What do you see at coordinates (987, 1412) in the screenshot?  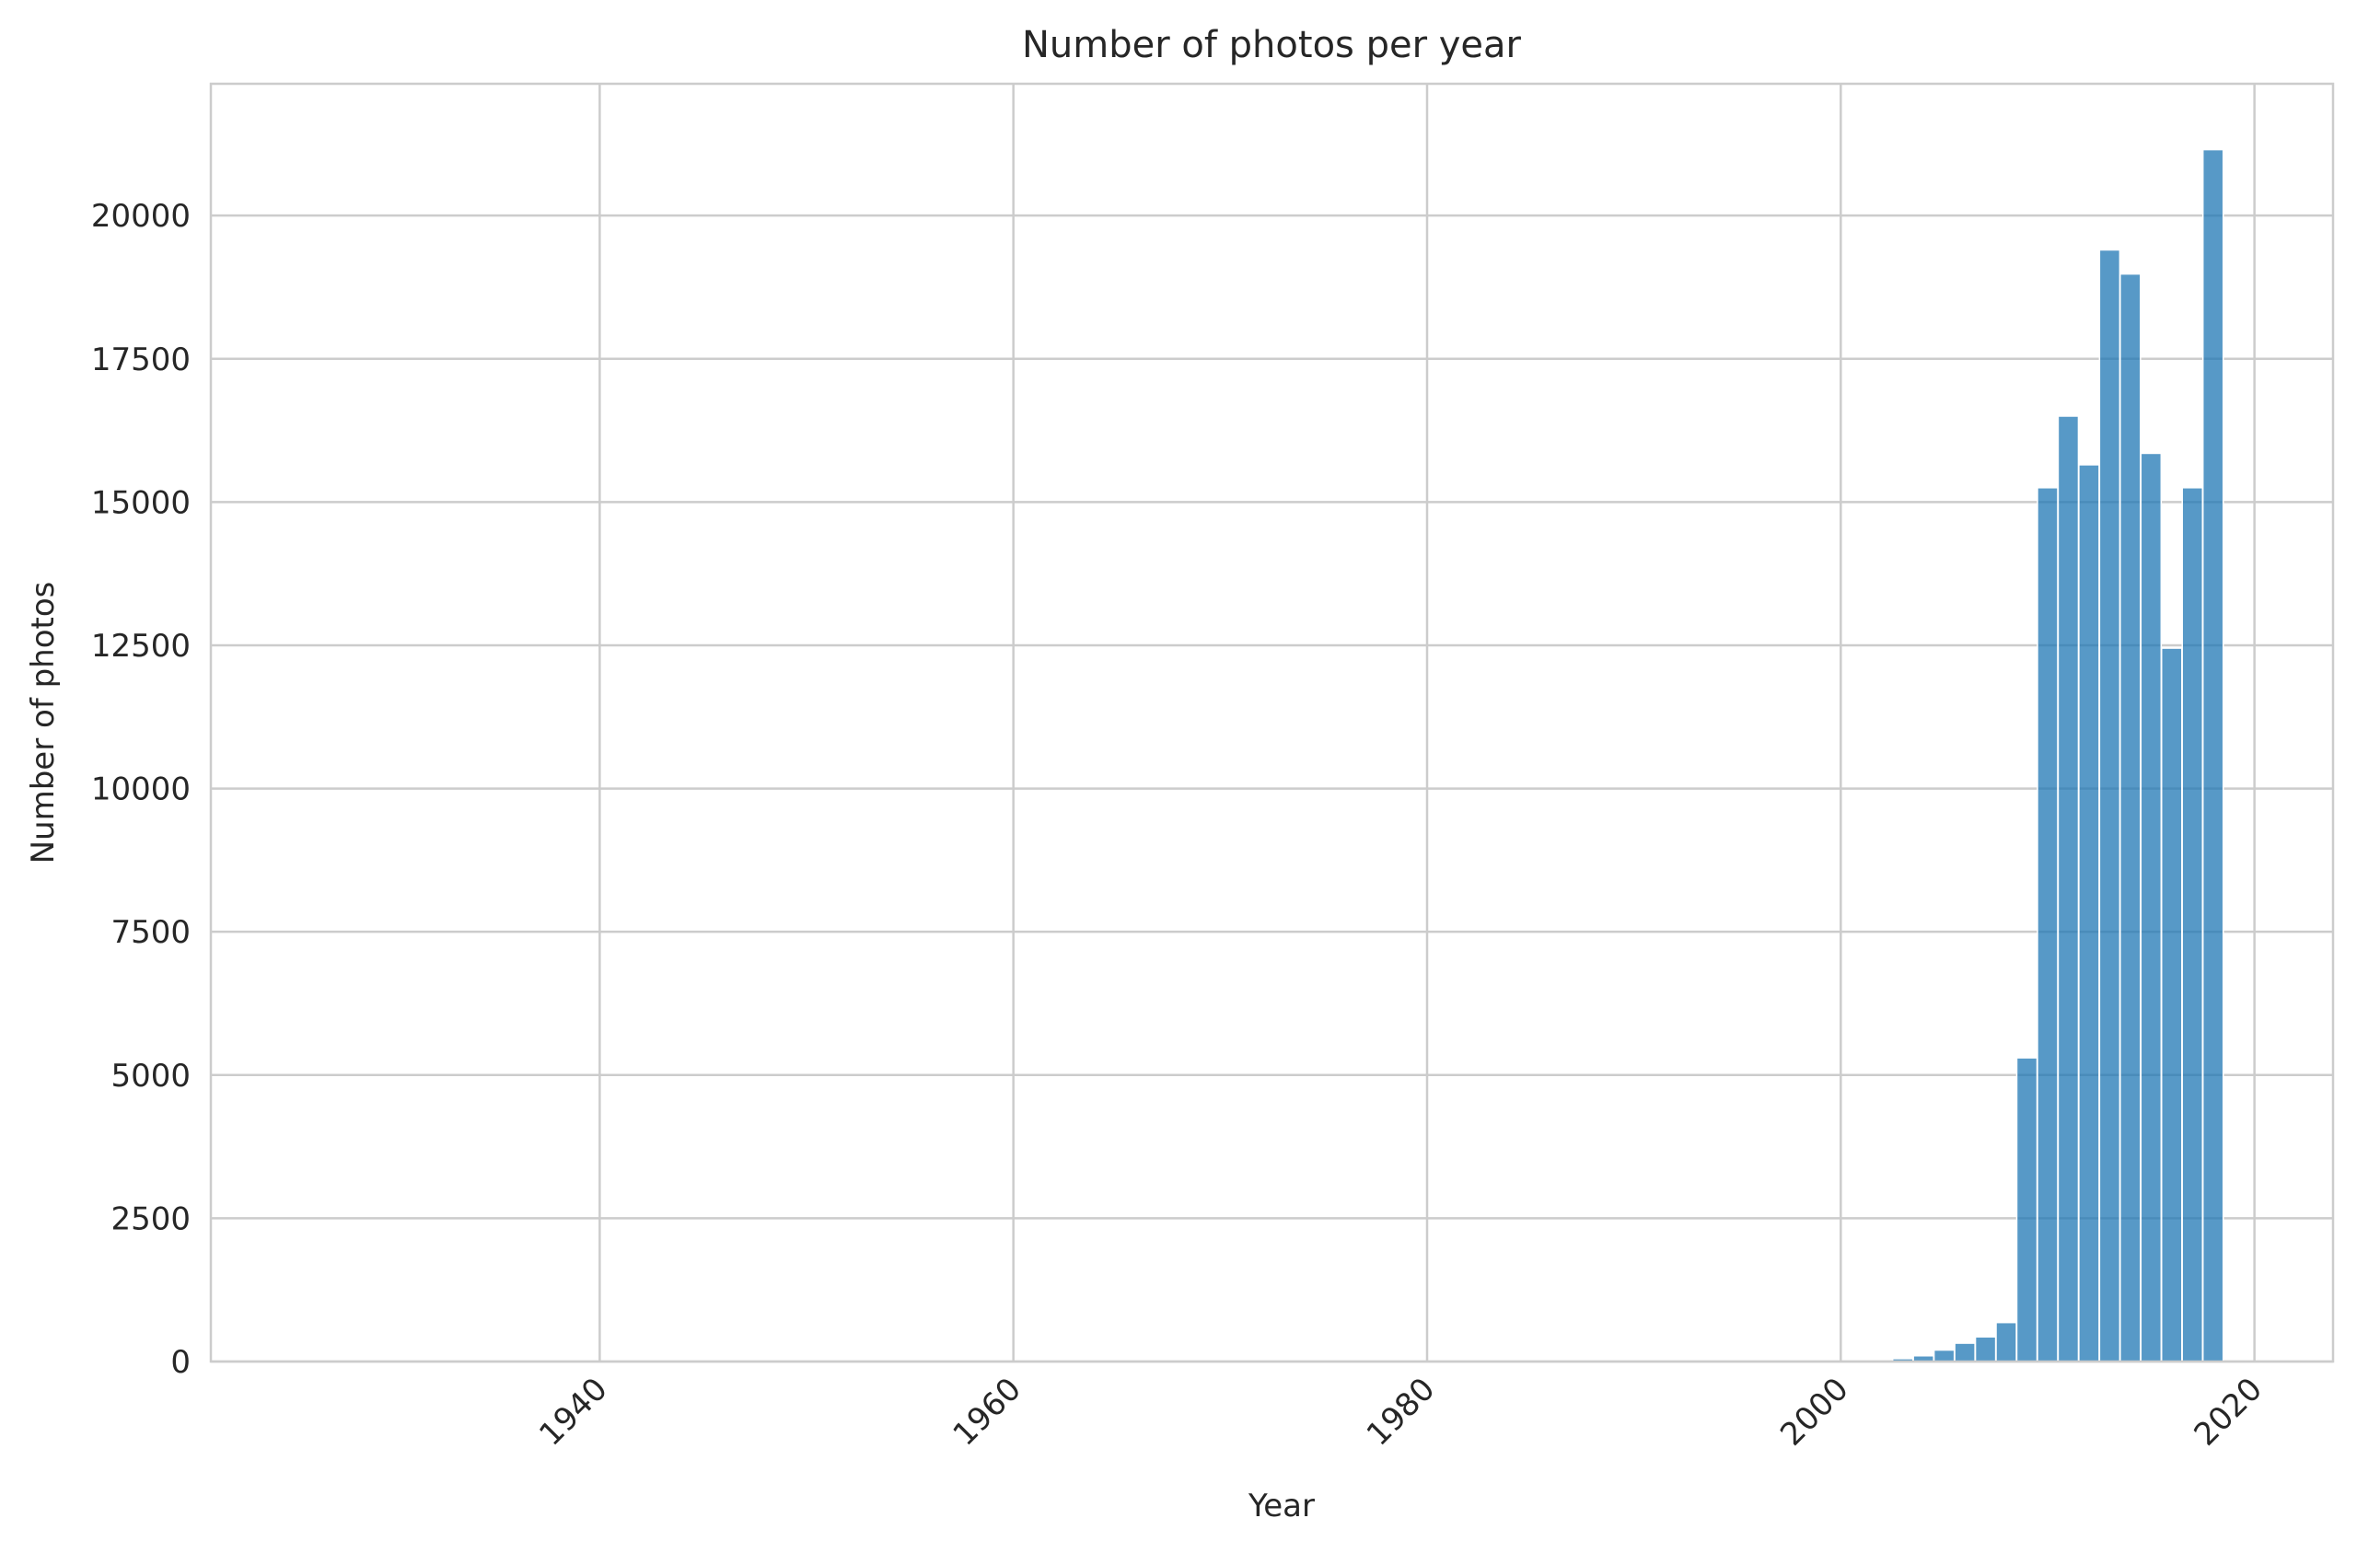 I see `x-tick-label: 1960` at bounding box center [987, 1412].